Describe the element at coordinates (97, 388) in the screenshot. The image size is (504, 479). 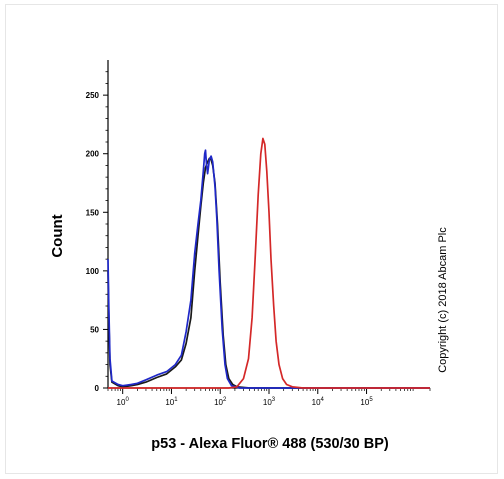
I see `y-tick-label: 0` at that location.